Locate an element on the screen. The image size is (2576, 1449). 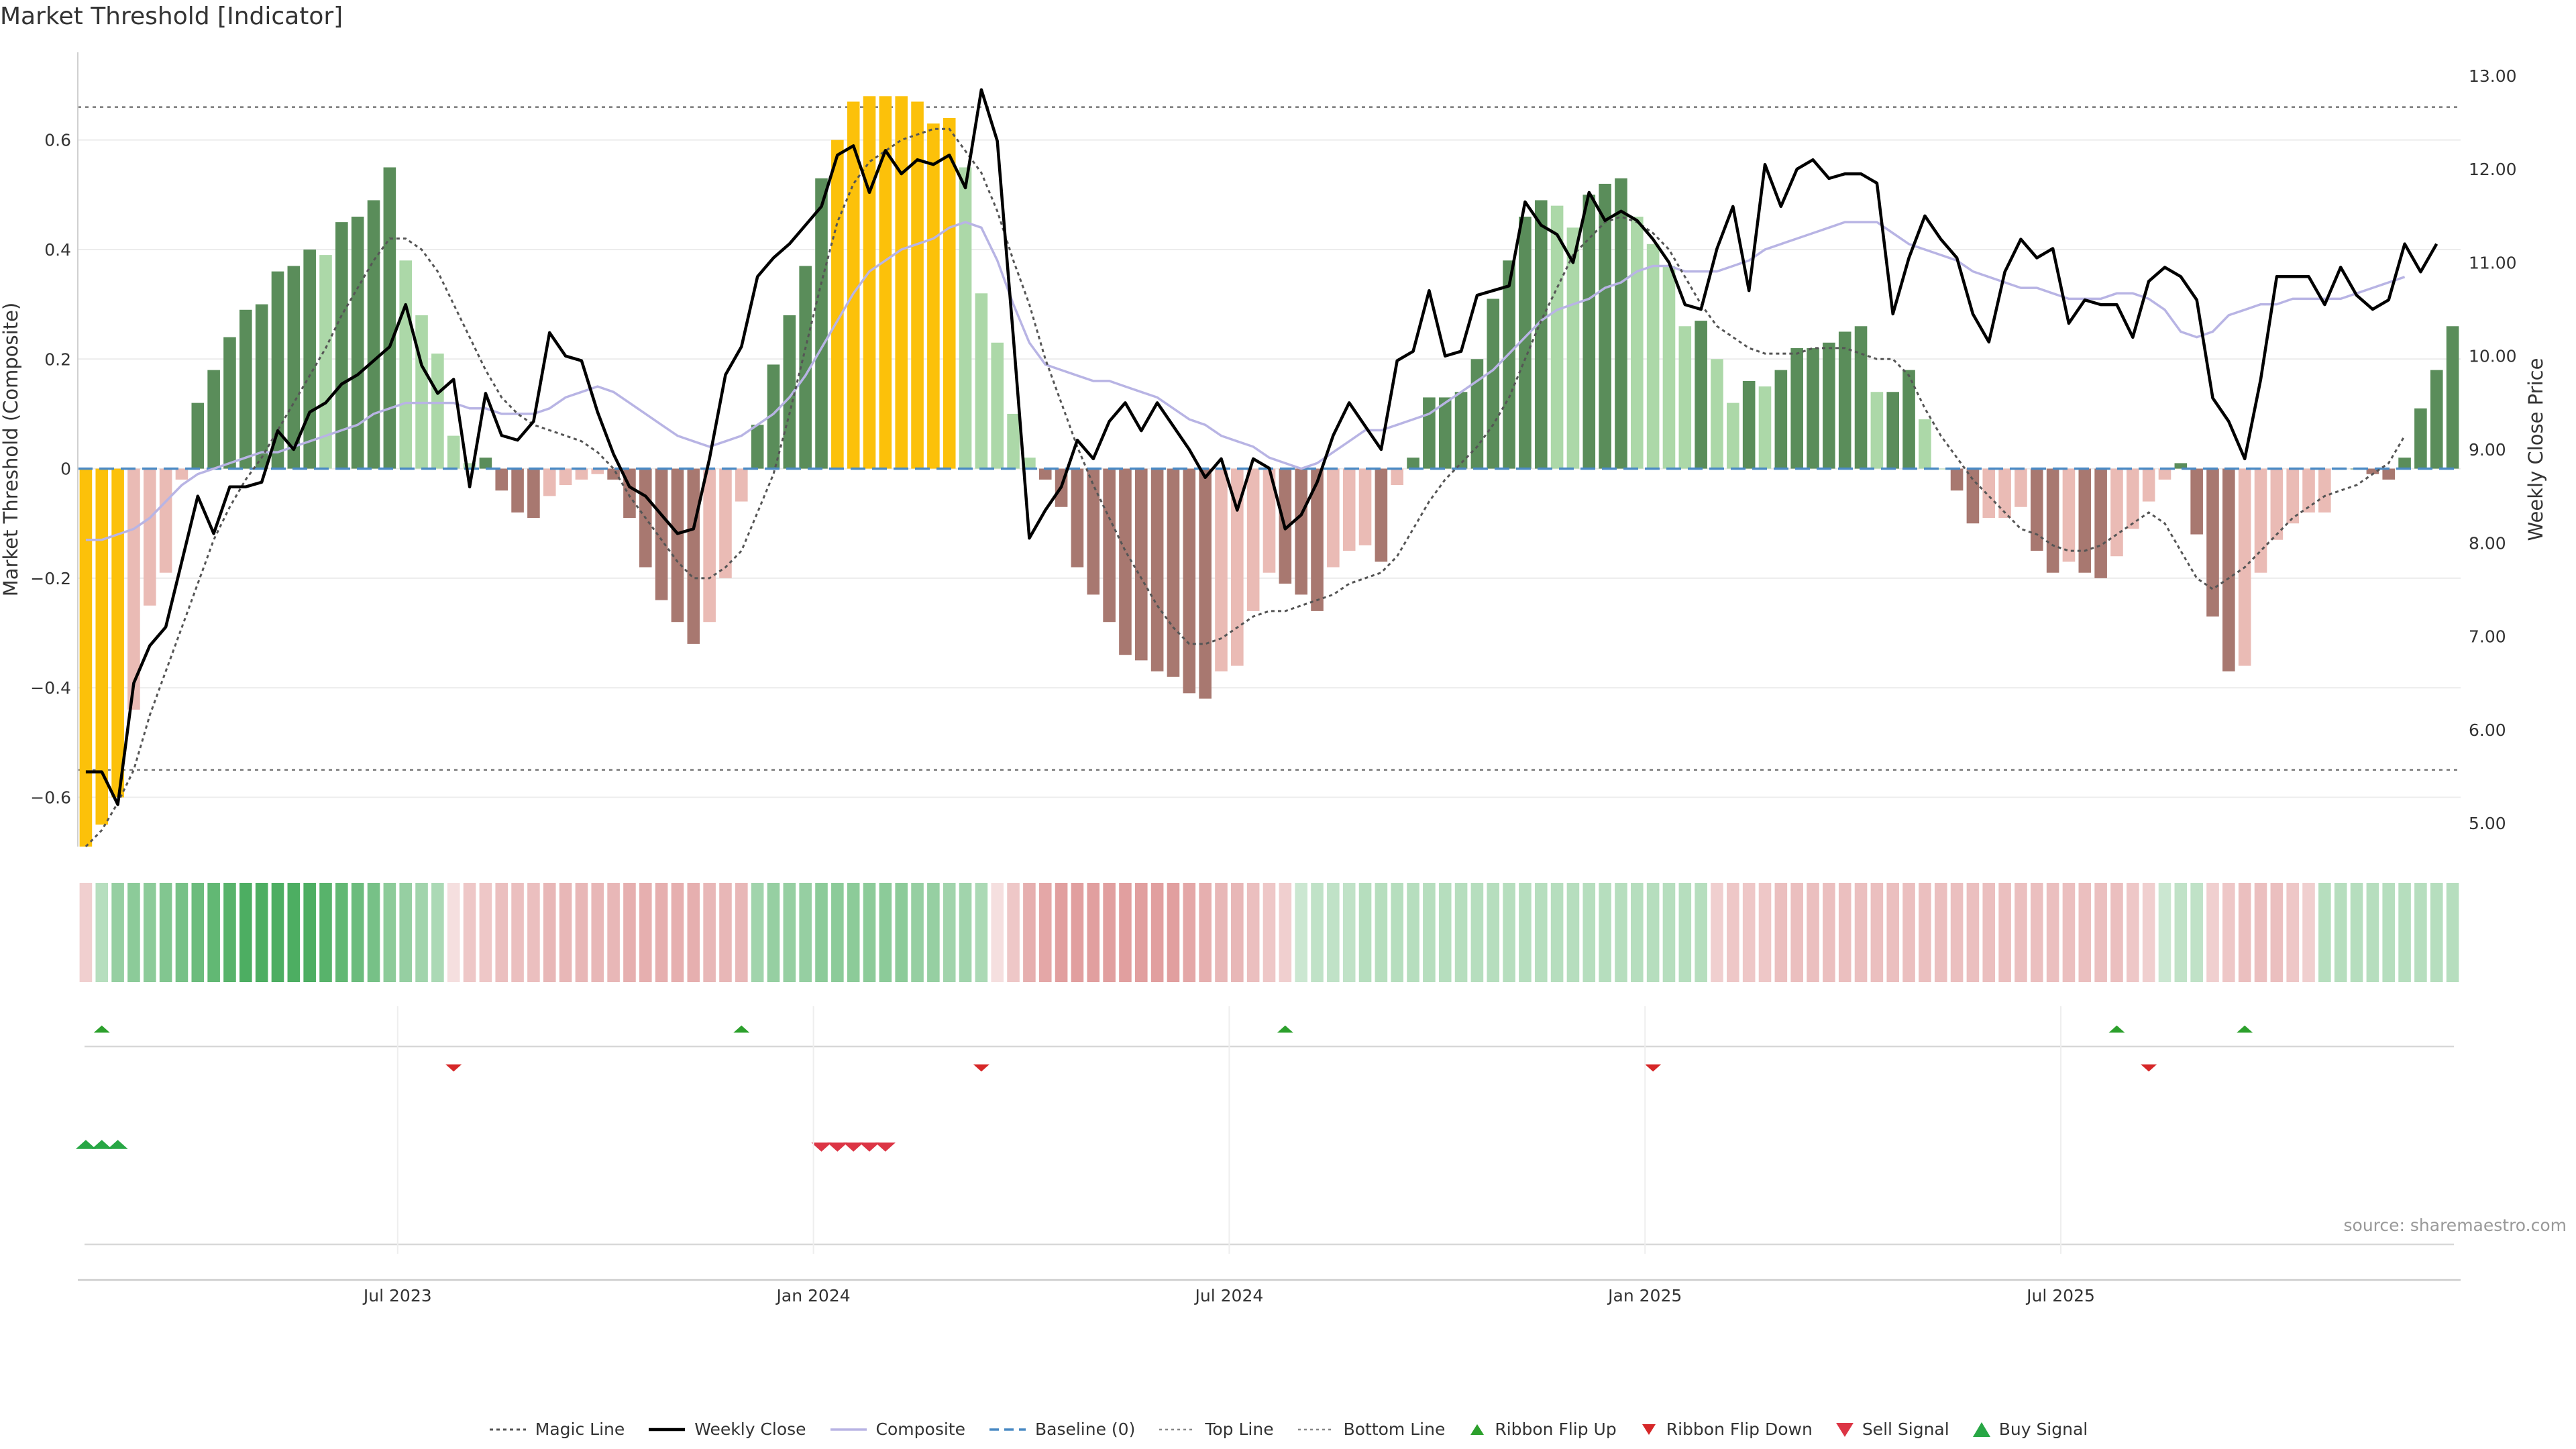
y2-tick-label: 13.00 is located at coordinates (2493, 76).